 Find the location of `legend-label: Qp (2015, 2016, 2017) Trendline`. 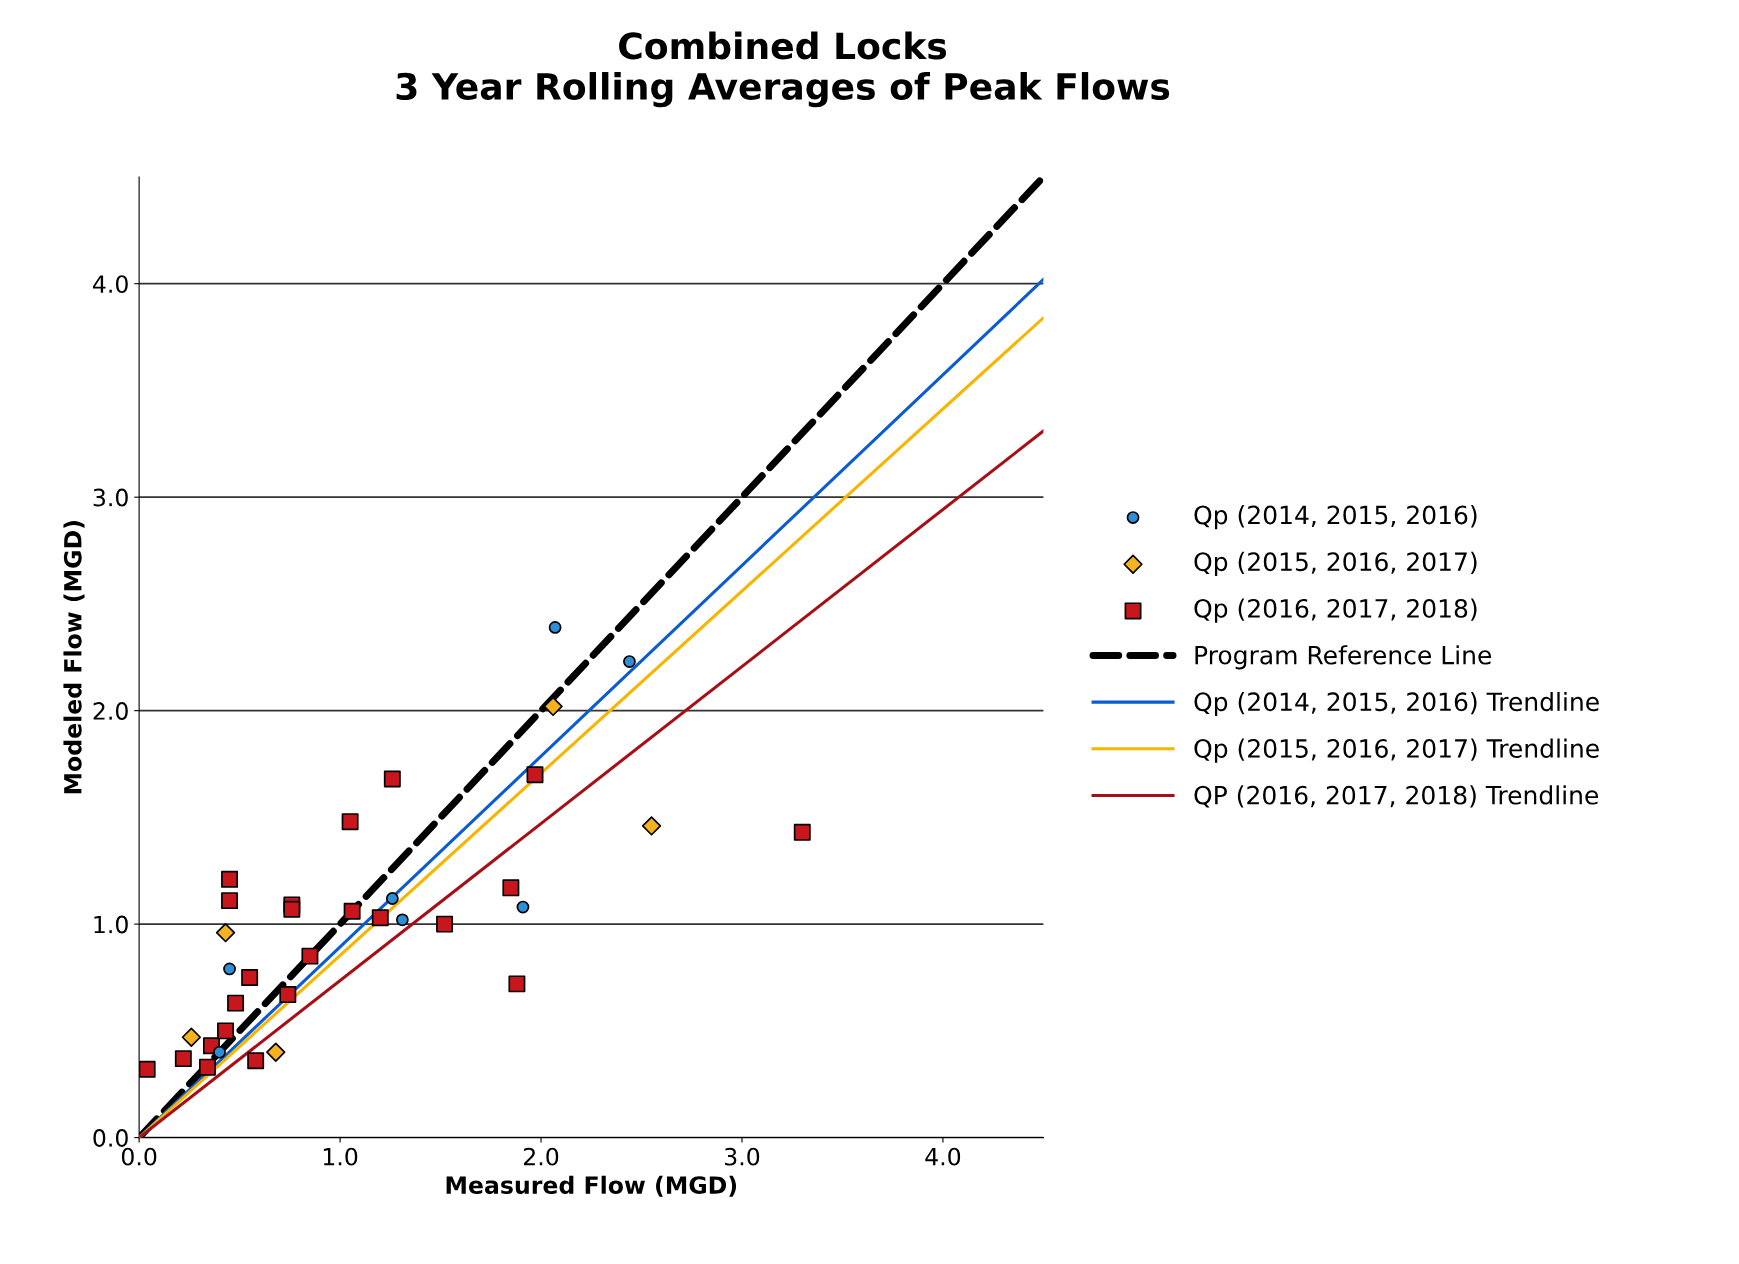

legend-label: Qp (2015, 2016, 2017) Trendline is located at coordinates (1396, 750).